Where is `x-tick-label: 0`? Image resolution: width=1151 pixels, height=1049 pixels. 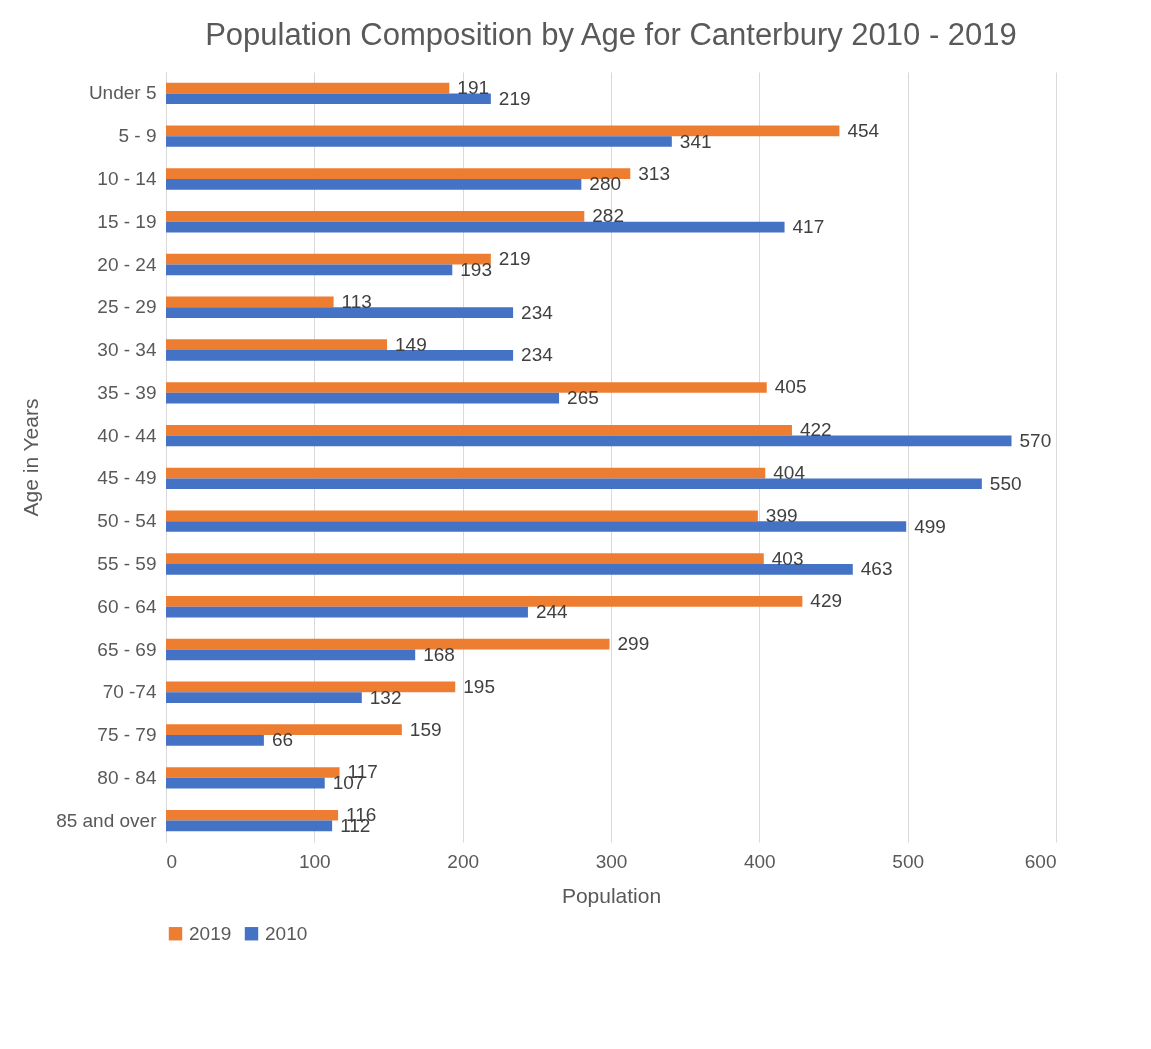 x-tick-label: 0 is located at coordinates (172, 861).